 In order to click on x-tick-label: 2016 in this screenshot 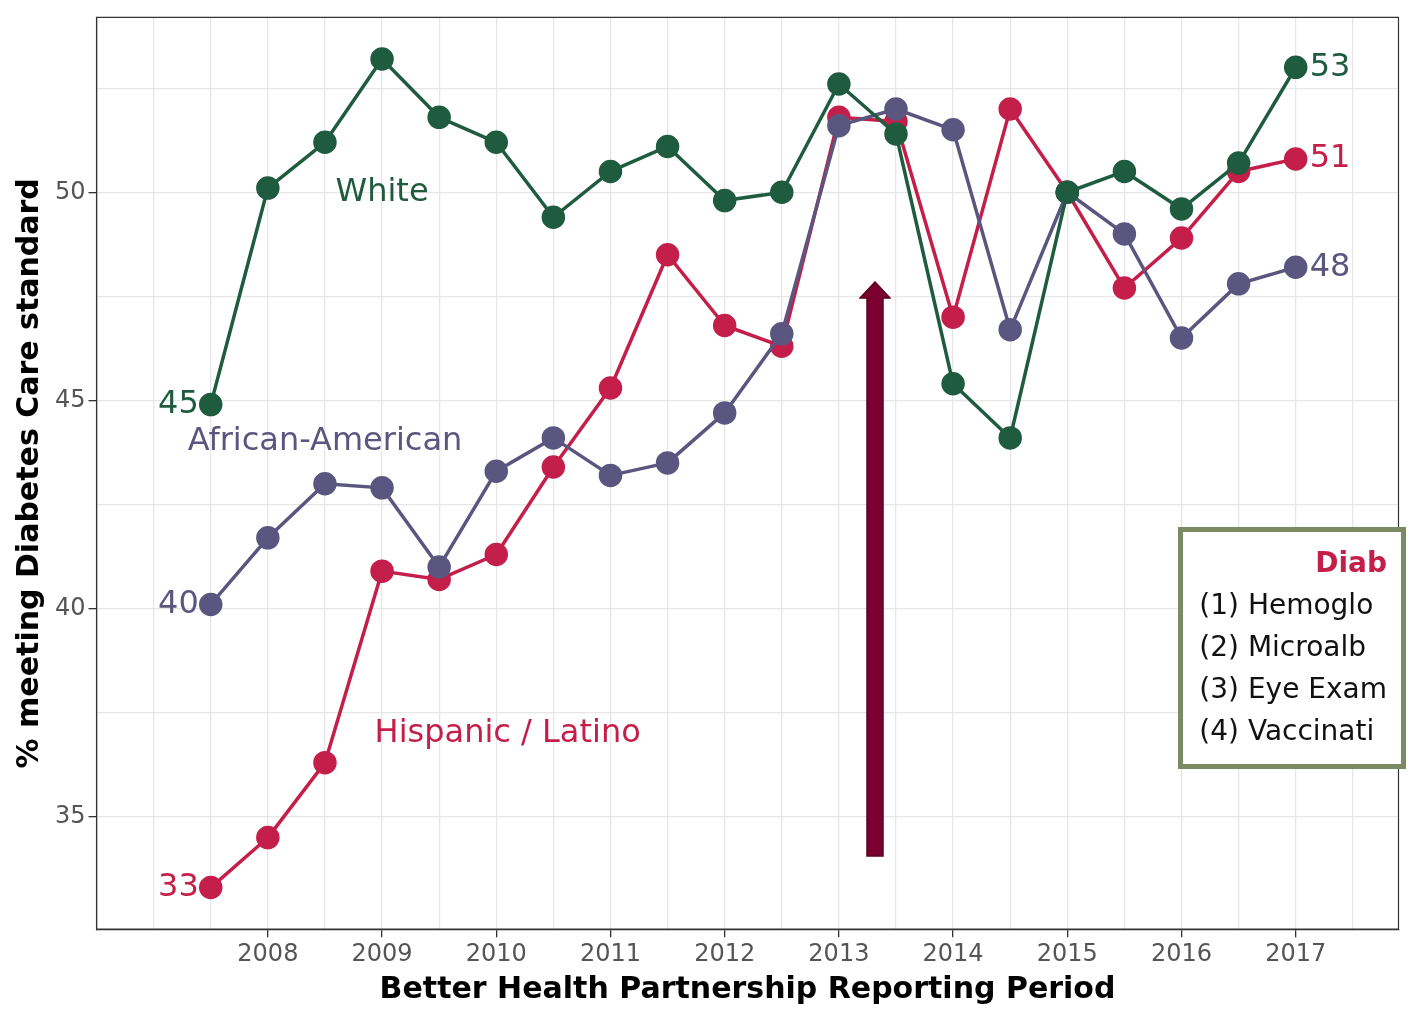, I will do `click(1181, 952)`.